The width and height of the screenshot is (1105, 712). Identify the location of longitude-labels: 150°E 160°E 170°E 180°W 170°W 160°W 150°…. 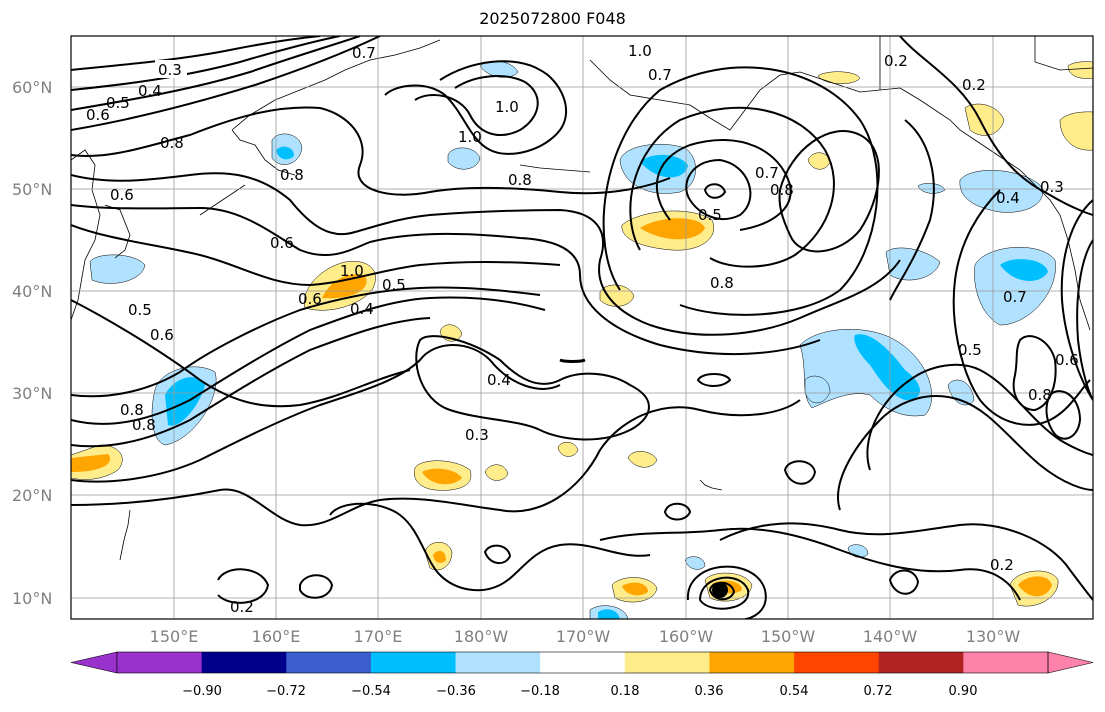
(585, 636).